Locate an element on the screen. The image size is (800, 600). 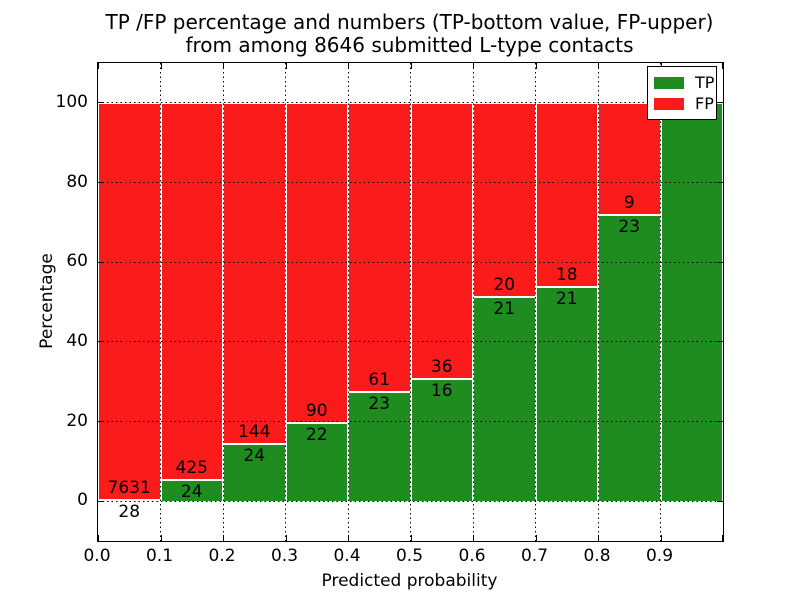
x-tick-label: 0.3 is located at coordinates (284, 556).